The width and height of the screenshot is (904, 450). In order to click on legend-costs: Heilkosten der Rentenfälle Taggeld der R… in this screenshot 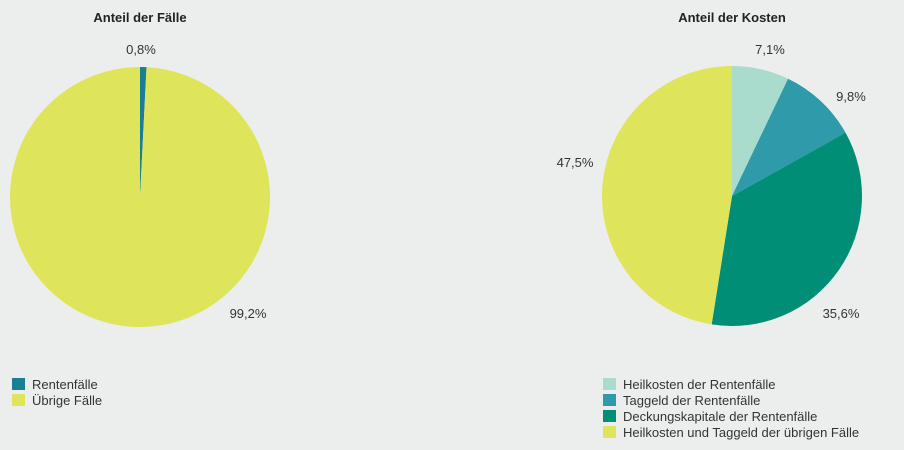, I will do `click(731, 408)`.